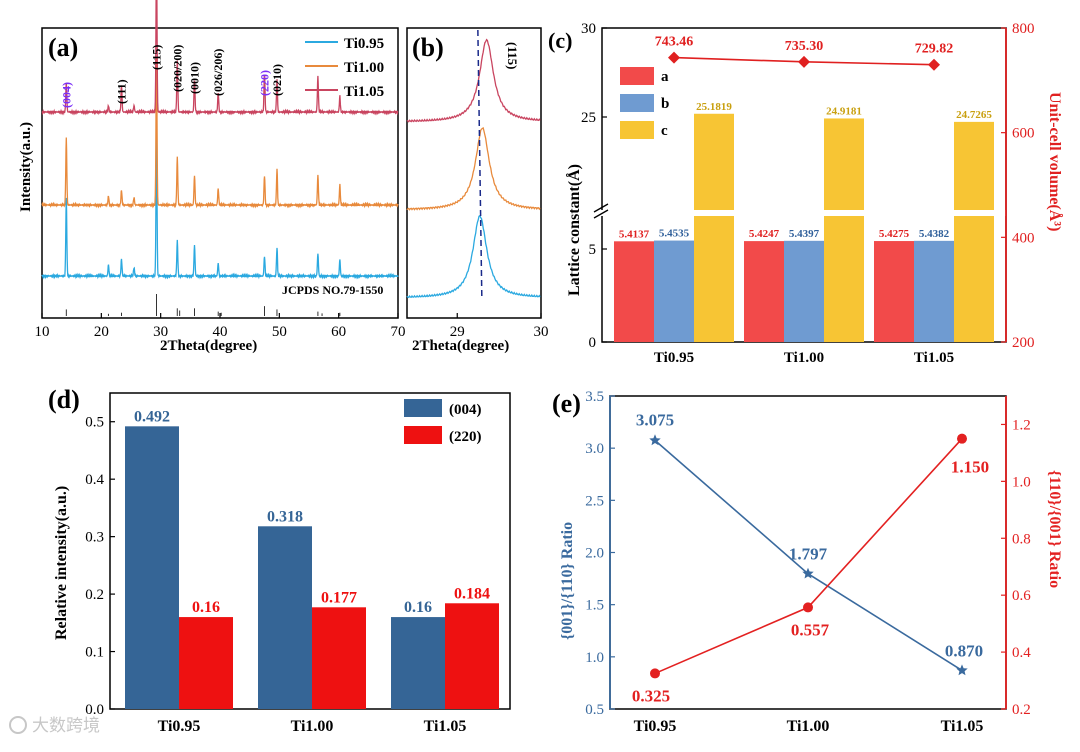 This screenshot has width=1080, height=752. Describe the element at coordinates (122, 91) in the screenshot. I see `peak-label: (111)` at that location.